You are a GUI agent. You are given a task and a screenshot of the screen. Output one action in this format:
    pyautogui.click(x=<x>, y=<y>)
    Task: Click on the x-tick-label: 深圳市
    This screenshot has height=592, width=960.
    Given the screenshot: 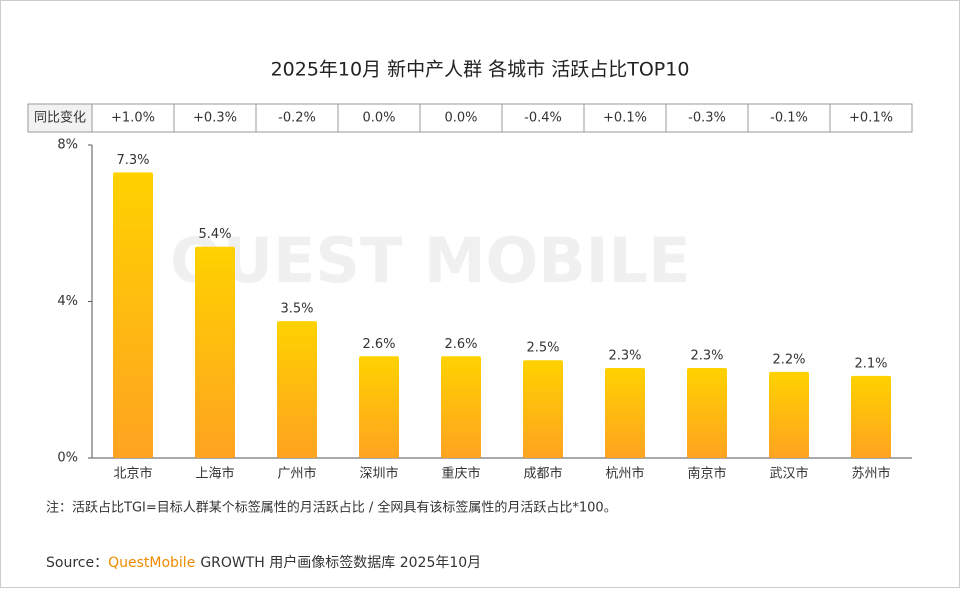 What is the action you would take?
    pyautogui.click(x=378, y=474)
    